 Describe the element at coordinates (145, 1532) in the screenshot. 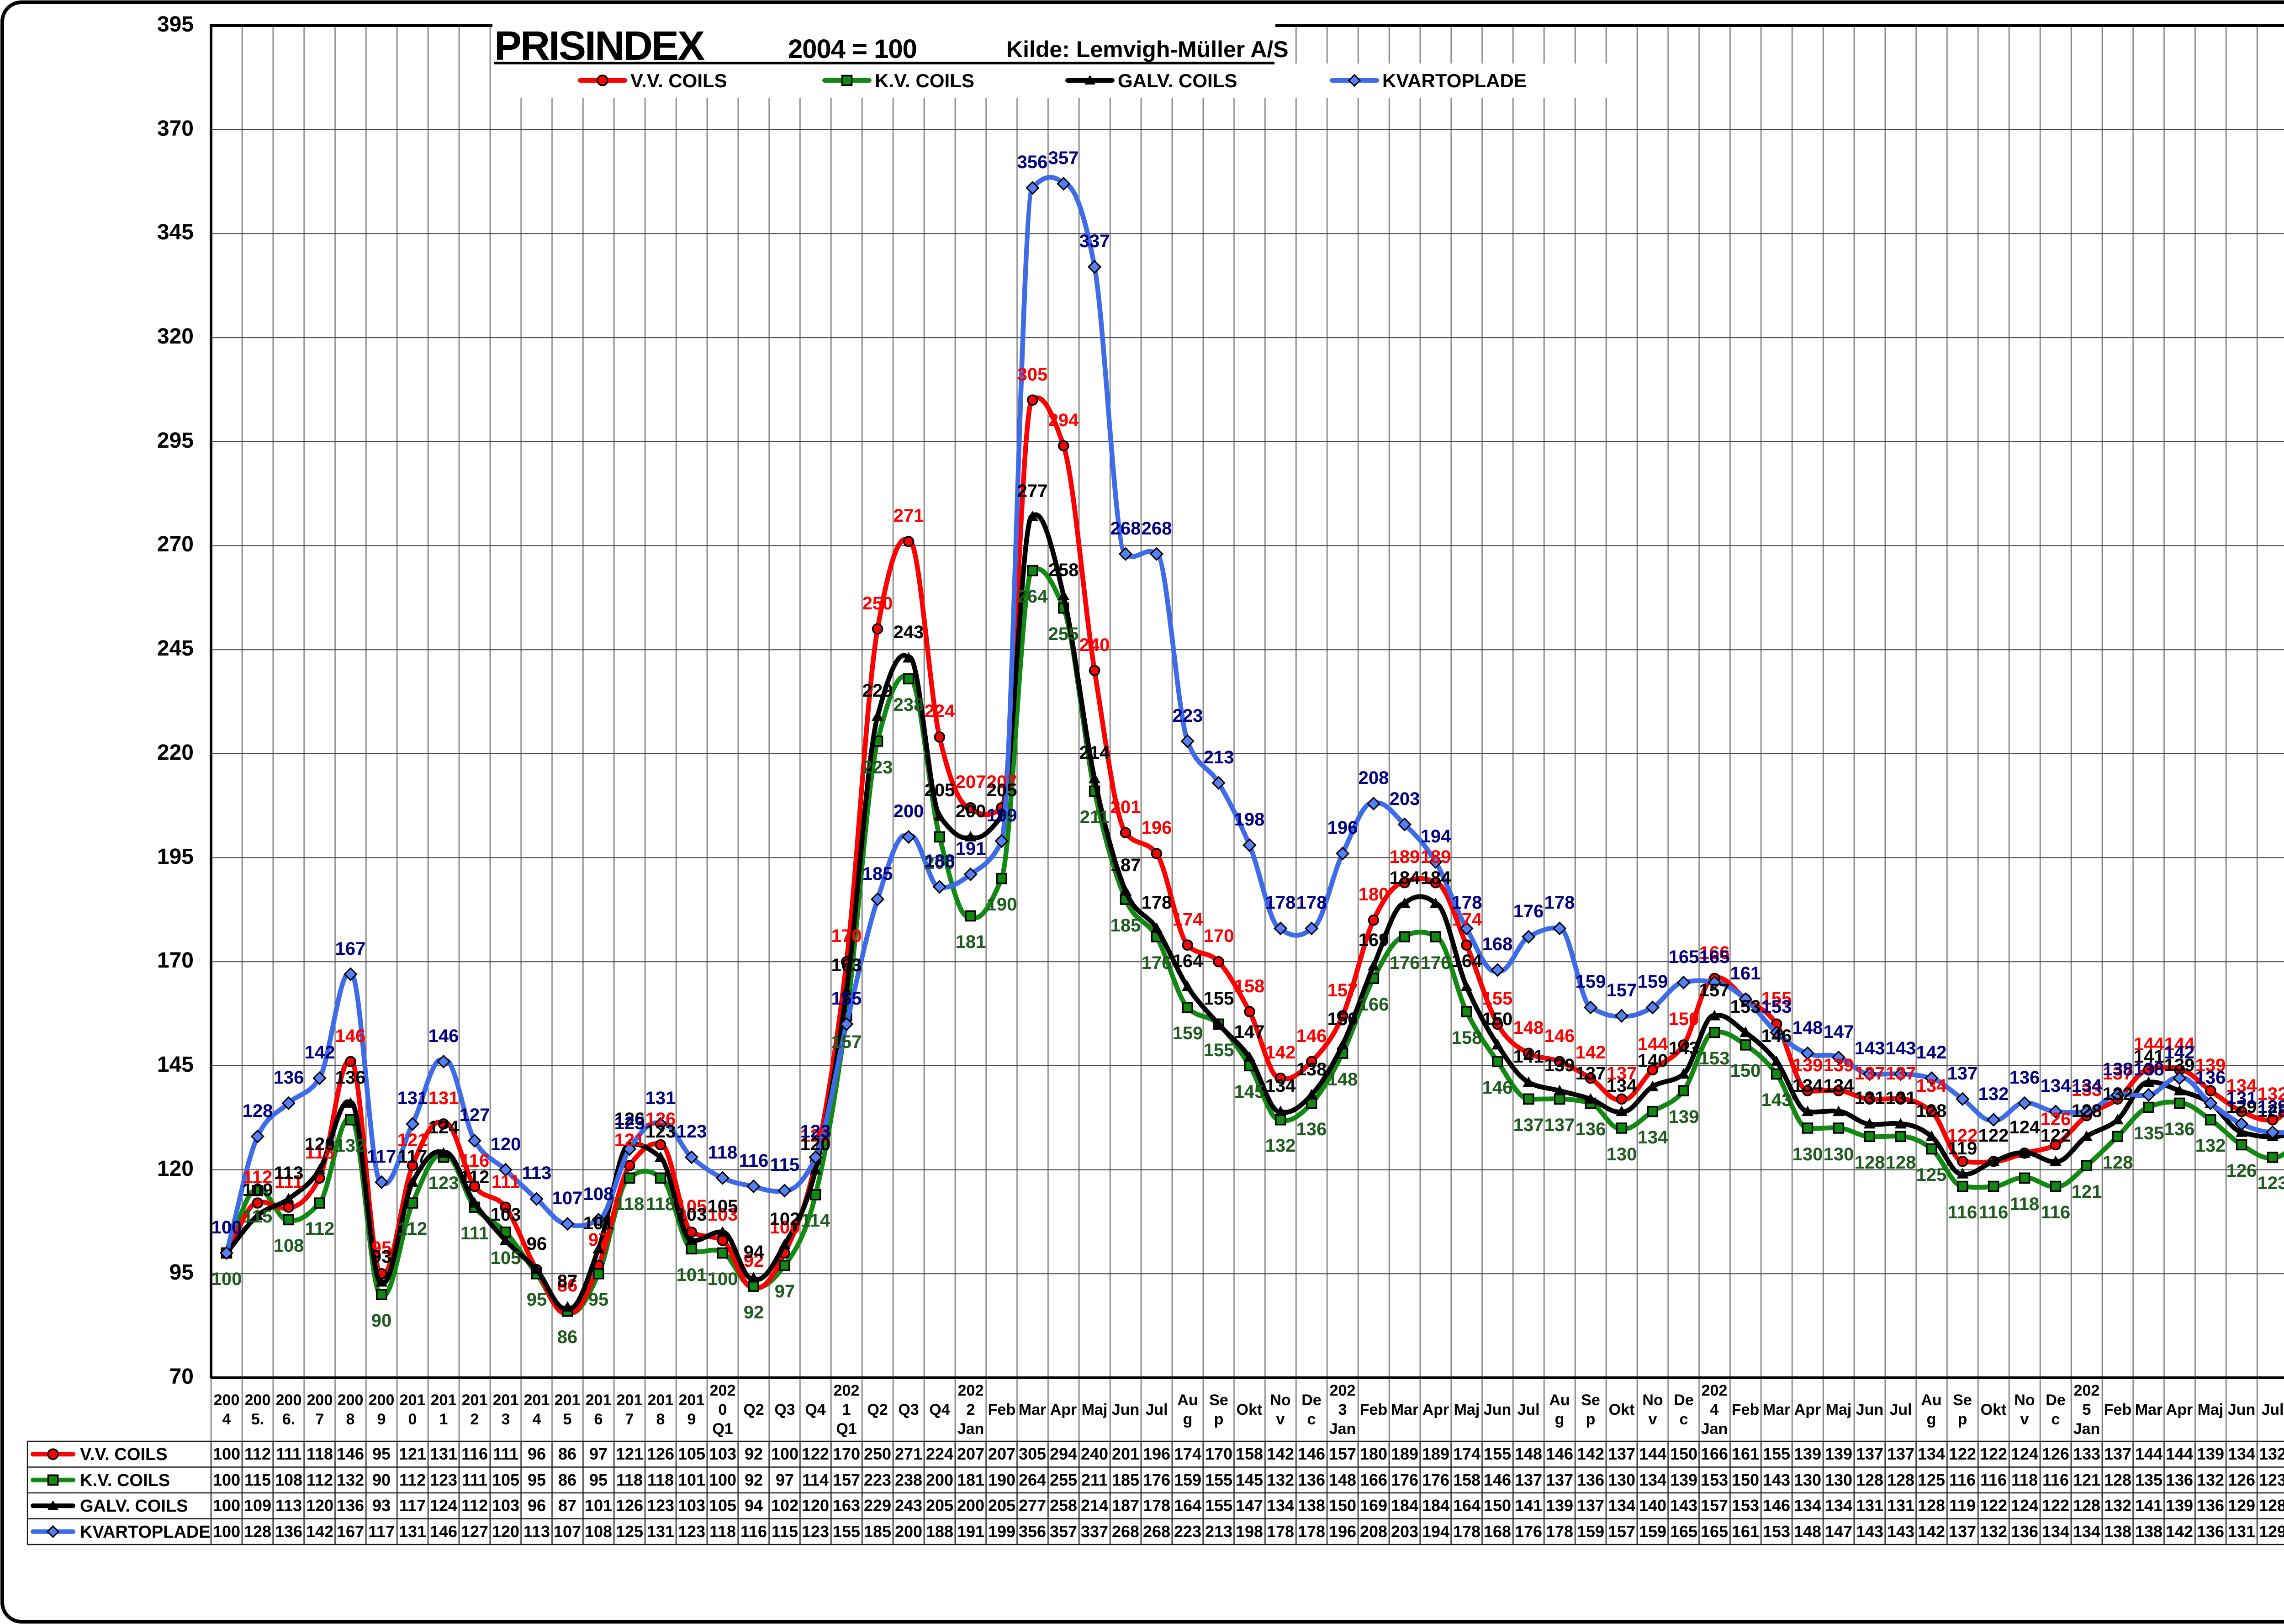

I see `svg-text: KVARTOPLADE` at that location.